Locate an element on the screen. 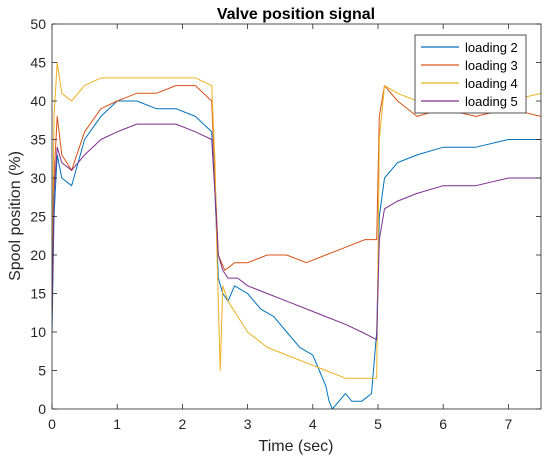 This screenshot has width=550, height=457. y-tick-label: 10 is located at coordinates (38, 332).